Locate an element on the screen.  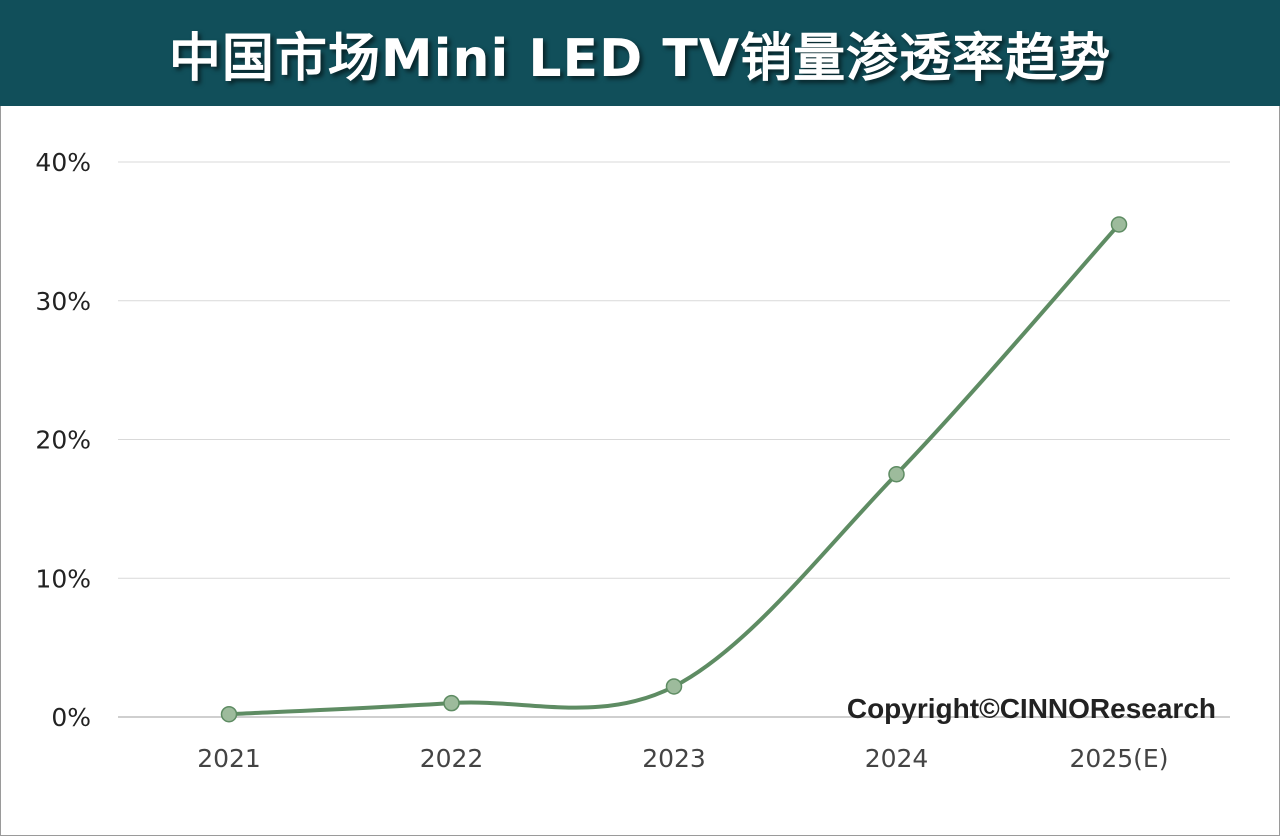
x-tick-label: 2025(E) is located at coordinates (1119, 758).